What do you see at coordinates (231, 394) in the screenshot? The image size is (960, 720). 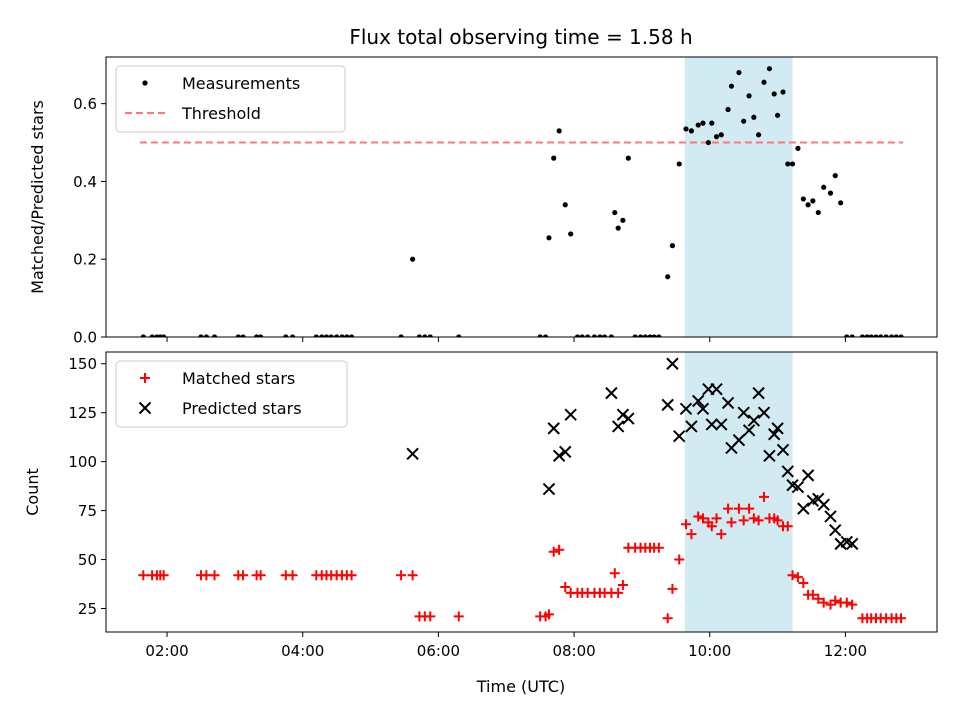 I see `legend-box` at bounding box center [231, 394].